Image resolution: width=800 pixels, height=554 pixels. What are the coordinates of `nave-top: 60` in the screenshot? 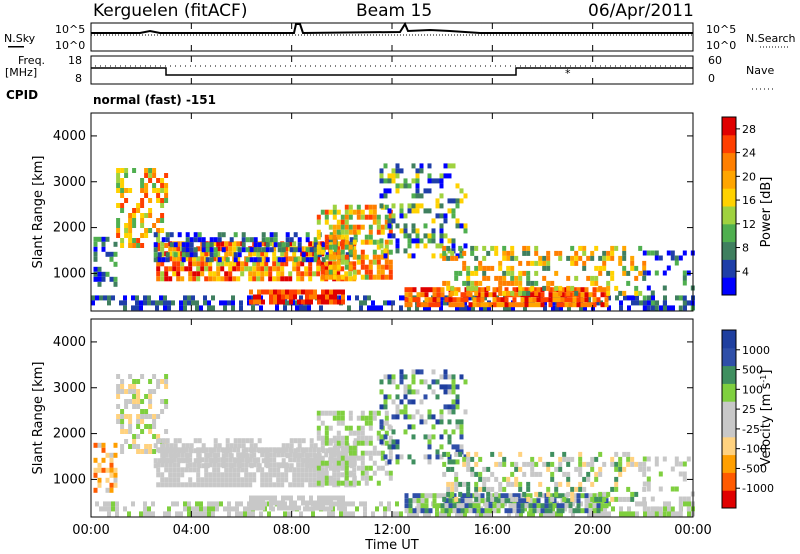 It's located at (715, 60).